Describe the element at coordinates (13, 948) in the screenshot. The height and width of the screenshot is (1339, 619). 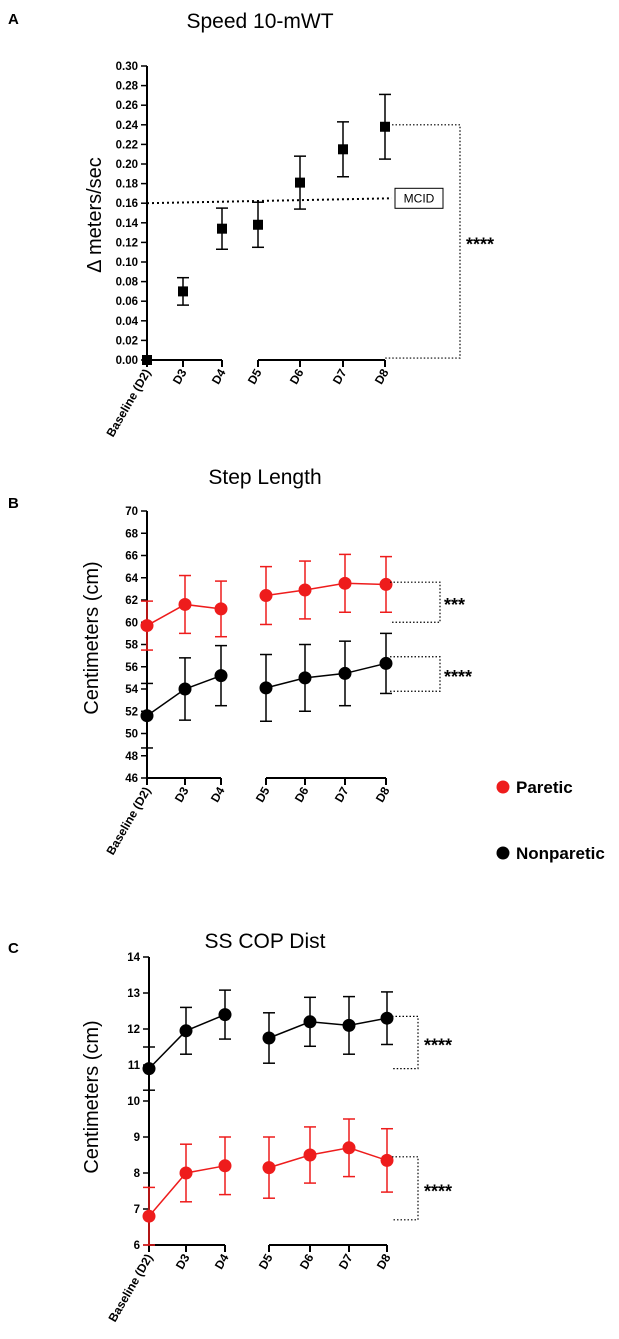
I see `panel-c-letter: C` at that location.